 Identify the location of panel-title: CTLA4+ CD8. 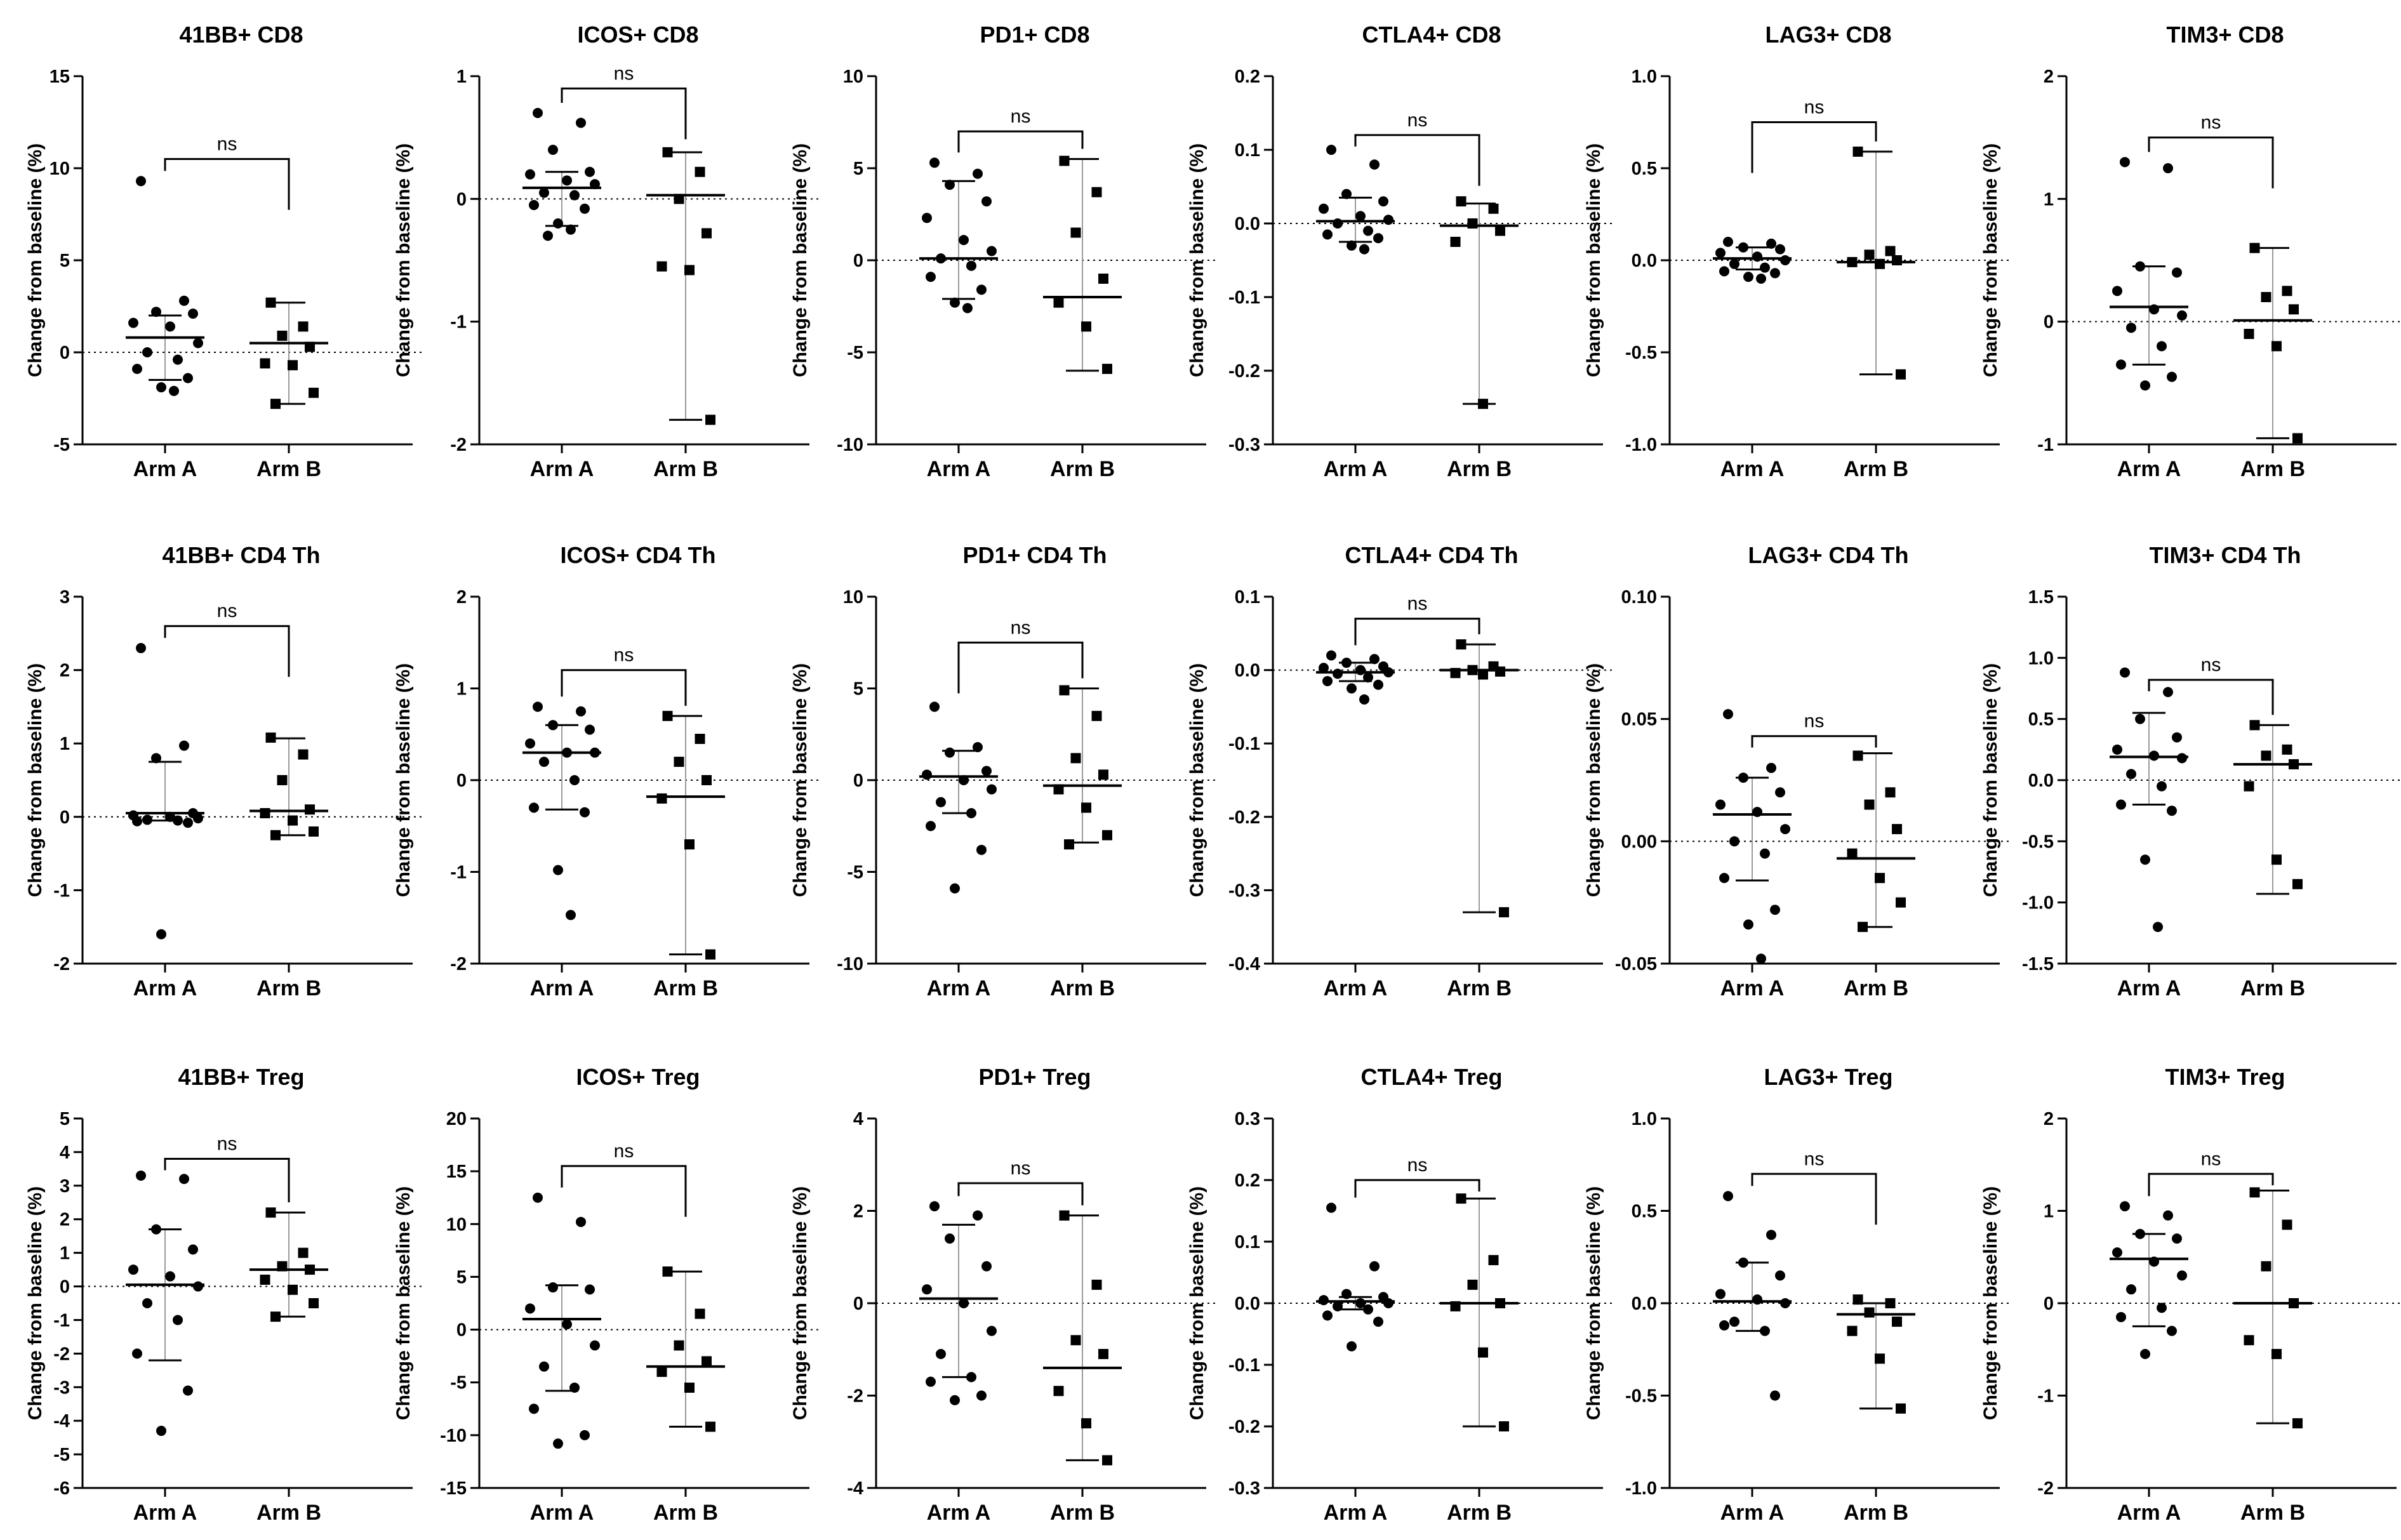
(1432, 35).